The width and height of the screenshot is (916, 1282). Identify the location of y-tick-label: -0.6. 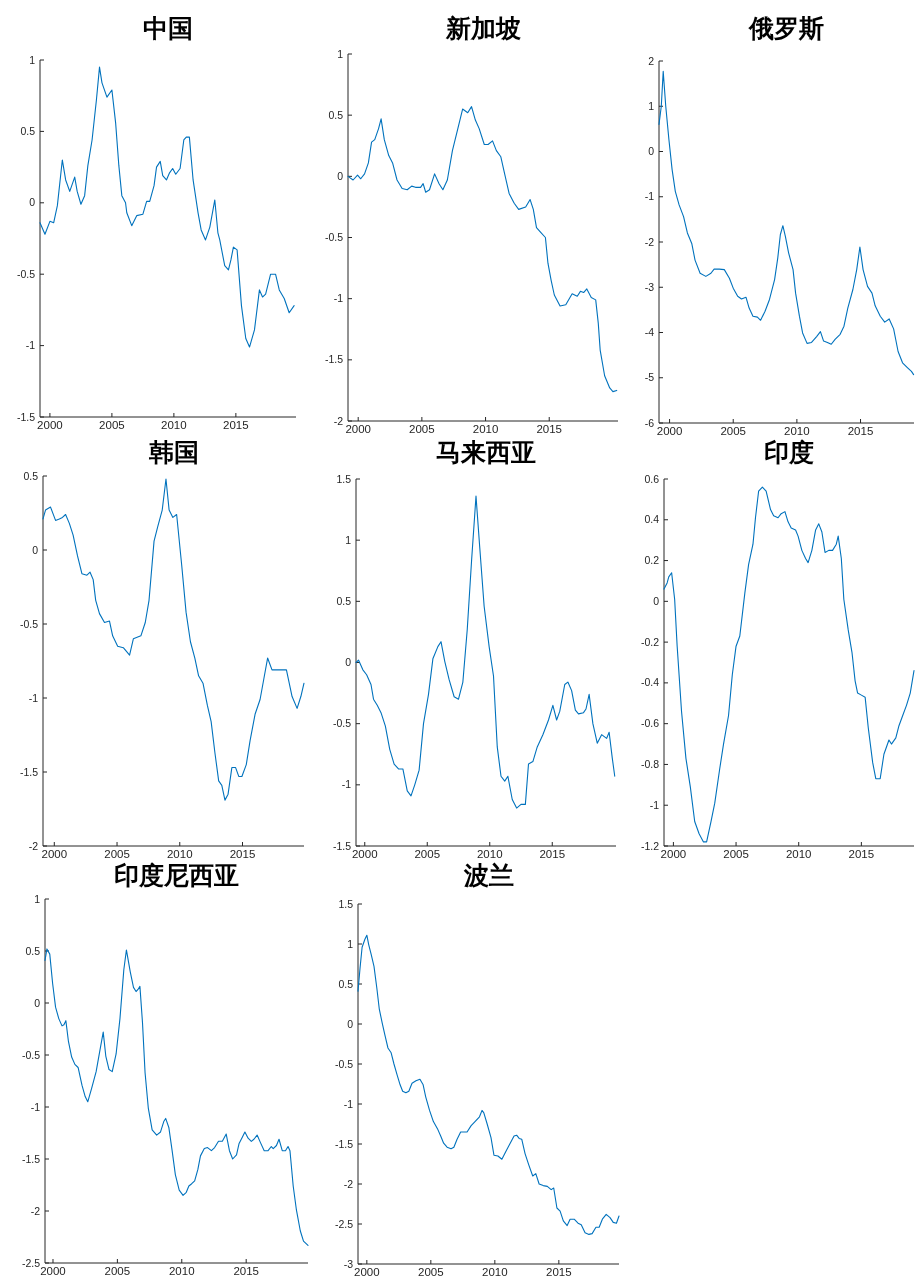
(650, 723).